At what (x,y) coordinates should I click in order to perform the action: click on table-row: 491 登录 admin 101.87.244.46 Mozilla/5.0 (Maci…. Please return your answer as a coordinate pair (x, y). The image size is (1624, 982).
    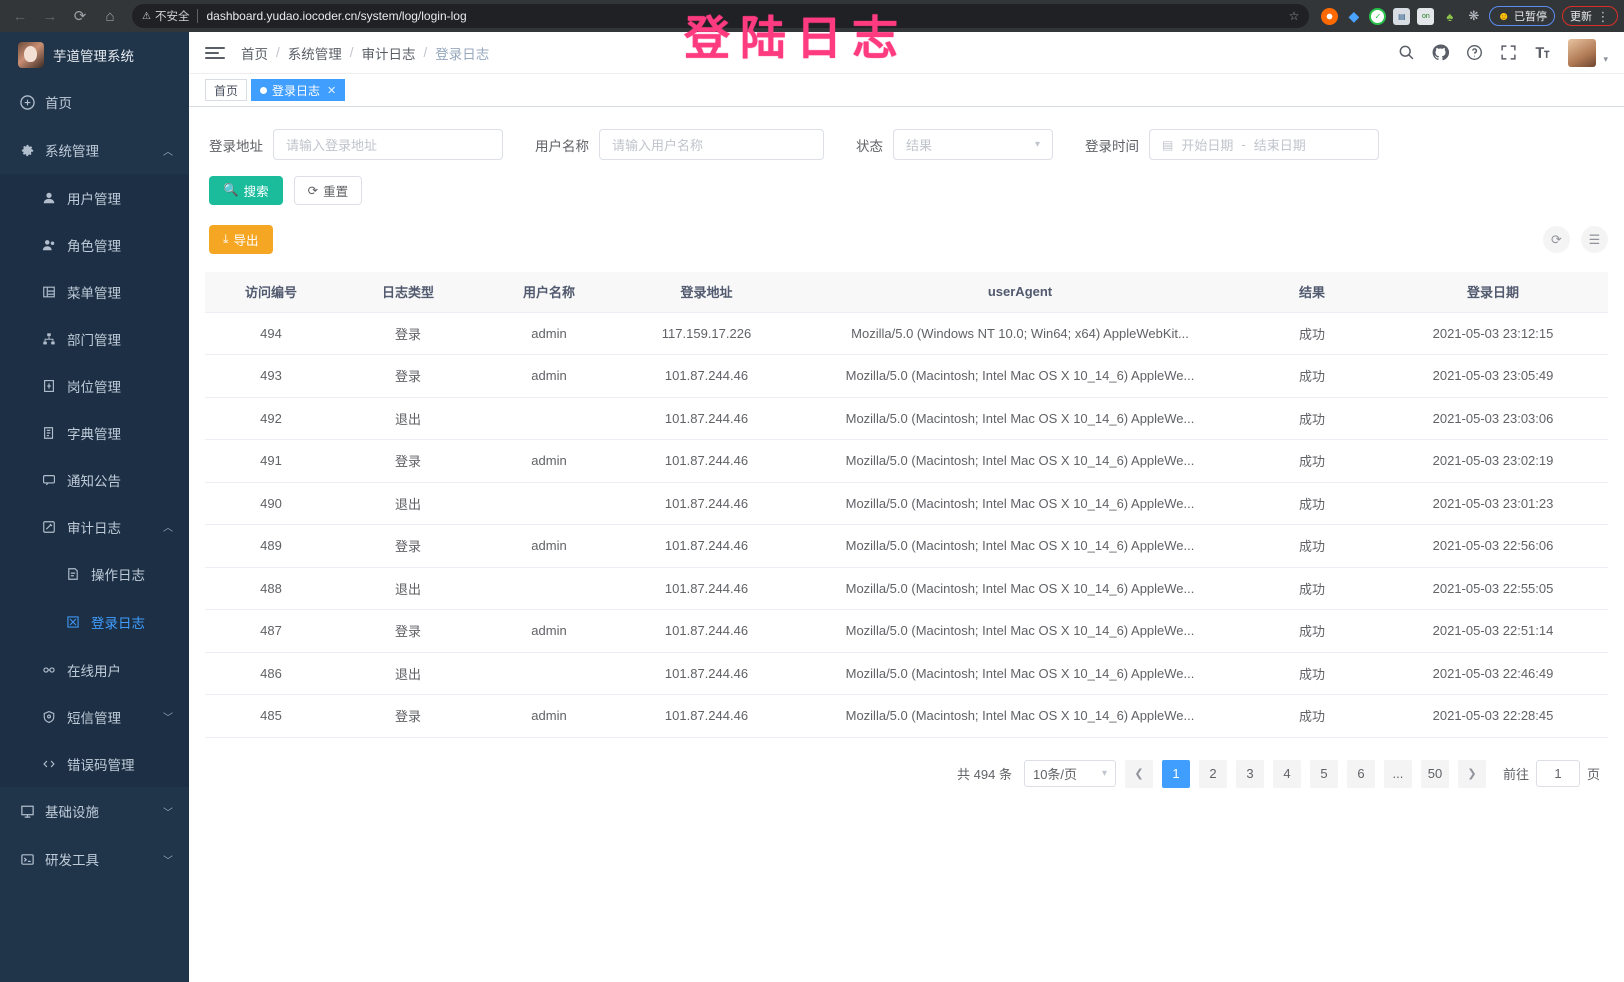
    Looking at the image, I should click on (906, 461).